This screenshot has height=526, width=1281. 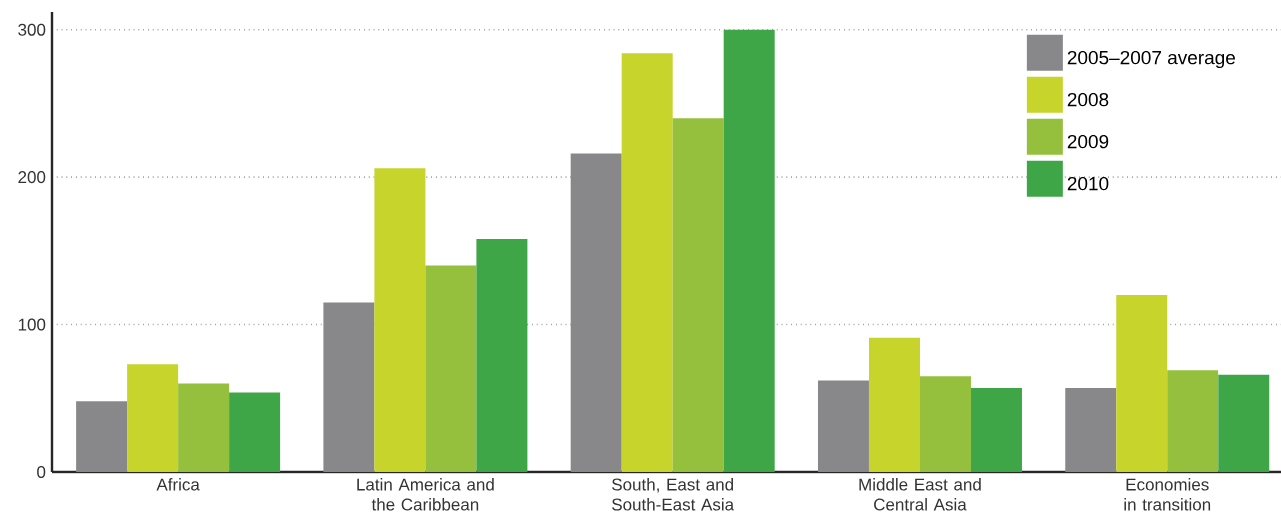 What do you see at coordinates (1151, 59) in the screenshot?
I see `legend-label: 2005–2007 average` at bounding box center [1151, 59].